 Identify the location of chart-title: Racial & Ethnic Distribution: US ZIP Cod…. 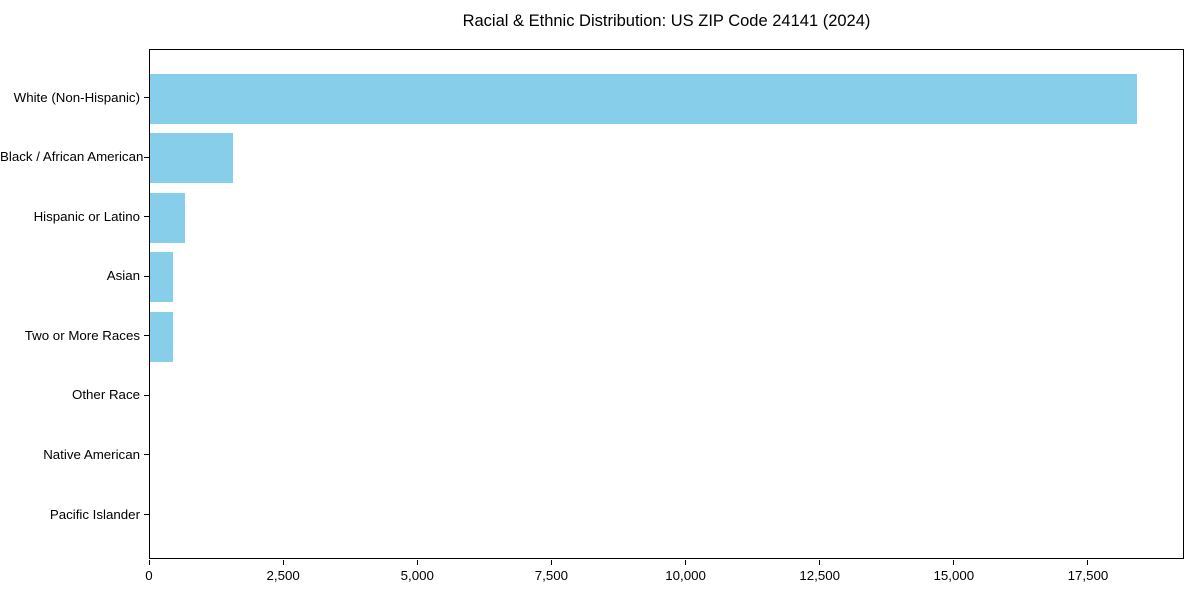
(666, 21).